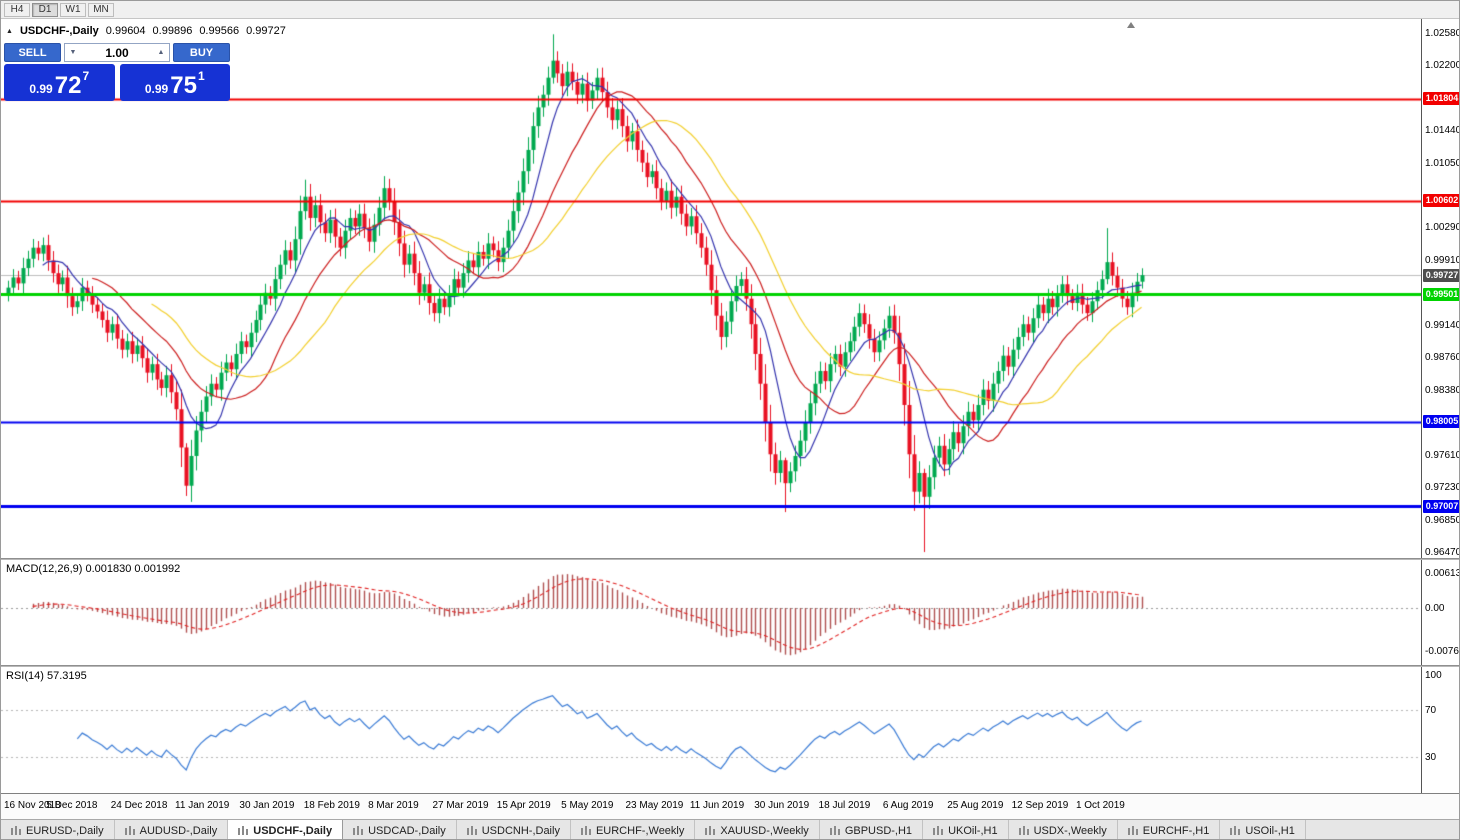 Image resolution: width=1460 pixels, height=840 pixels. What do you see at coordinates (101, 9) in the screenshot?
I see `timeframe-mn-button: MN` at bounding box center [101, 9].